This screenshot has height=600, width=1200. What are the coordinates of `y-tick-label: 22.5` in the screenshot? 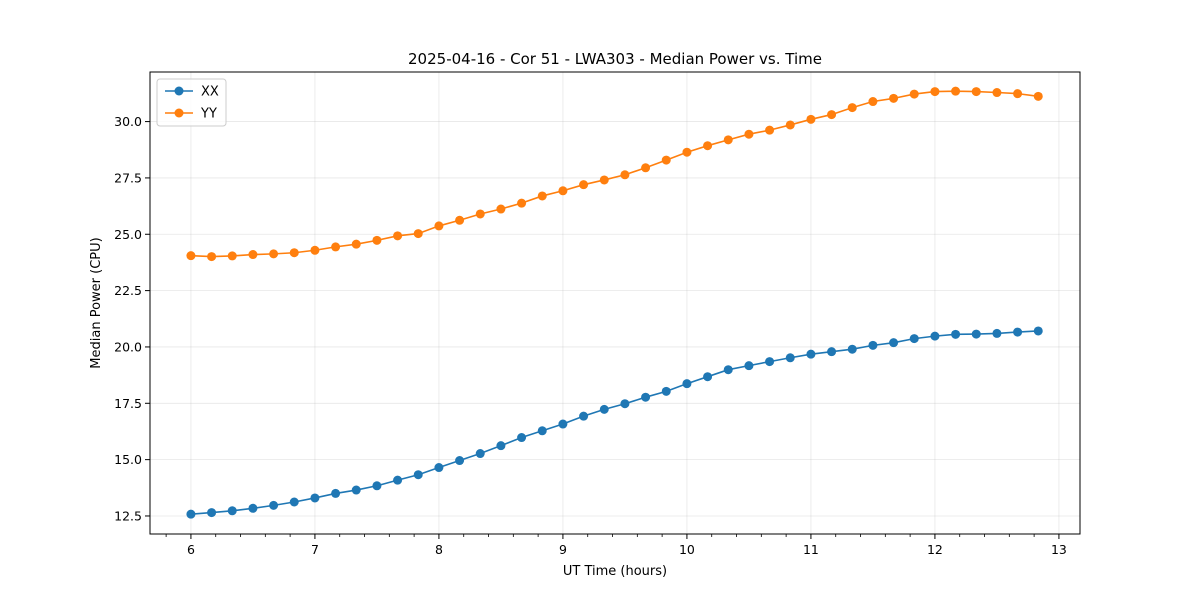 It's located at (128, 290).